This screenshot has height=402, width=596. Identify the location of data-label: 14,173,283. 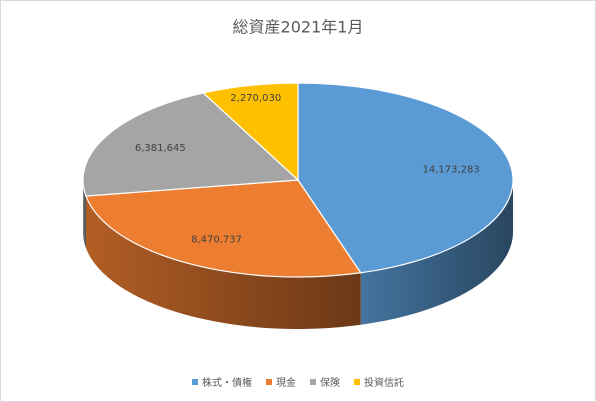
(450, 170).